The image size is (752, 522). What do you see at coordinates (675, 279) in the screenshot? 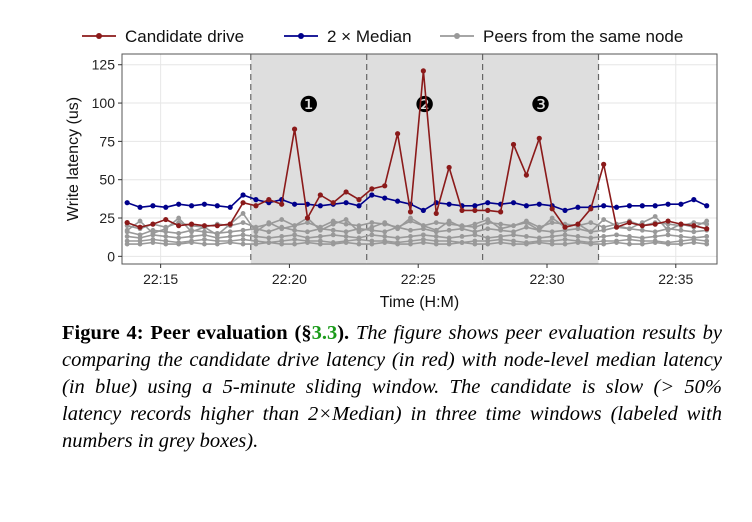
I see `x-tick-label: 22:35` at bounding box center [675, 279].